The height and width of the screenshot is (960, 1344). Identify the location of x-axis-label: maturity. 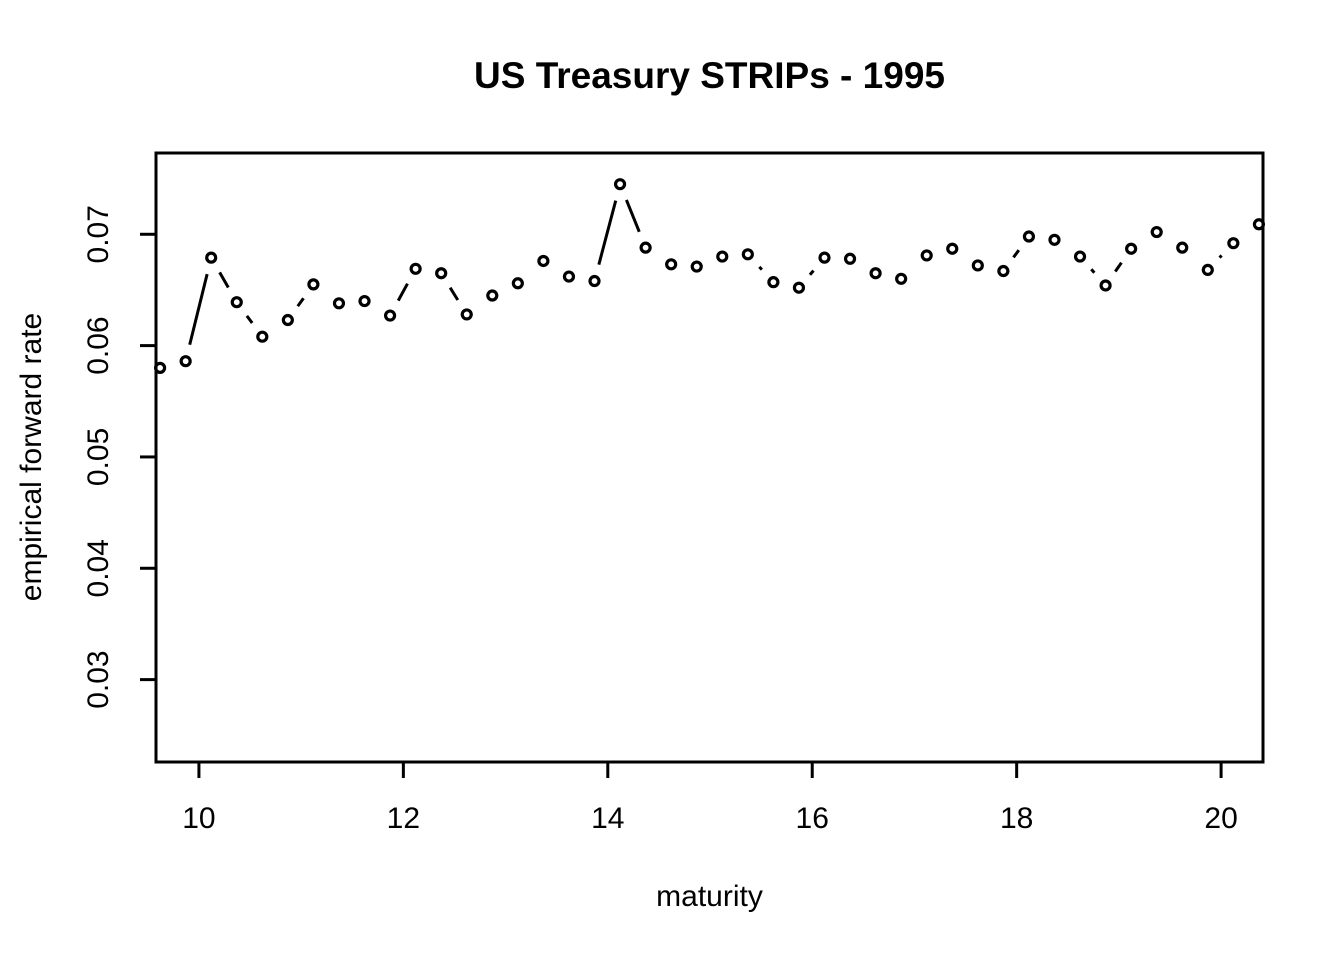
(709, 896).